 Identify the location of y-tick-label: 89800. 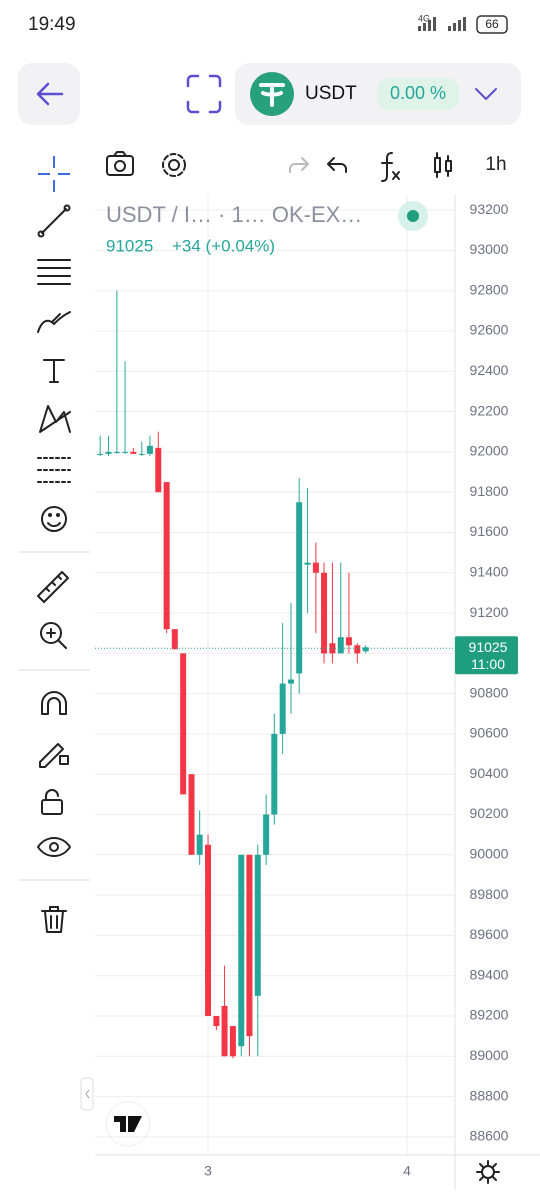
(489, 894).